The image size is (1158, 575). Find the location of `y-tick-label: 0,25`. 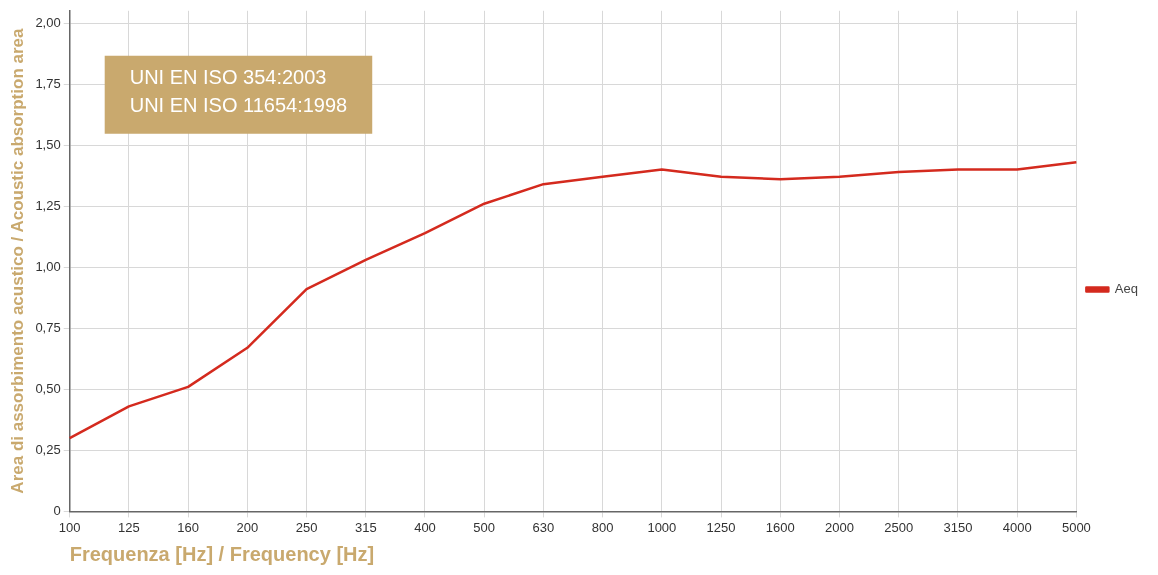

y-tick-label: 0,25 is located at coordinates (48, 449).